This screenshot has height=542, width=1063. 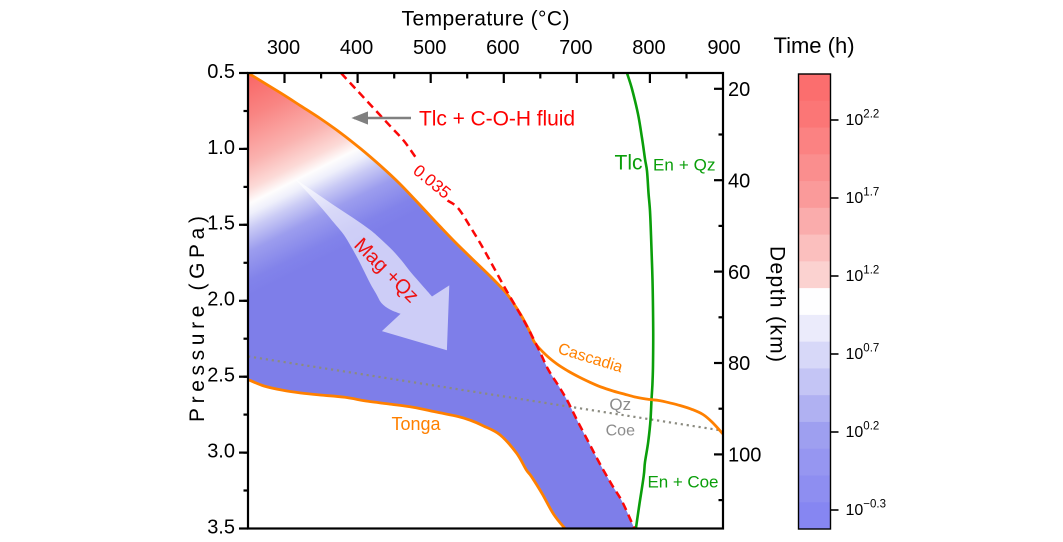 I want to click on svg-text: 80, so click(x=739, y=364).